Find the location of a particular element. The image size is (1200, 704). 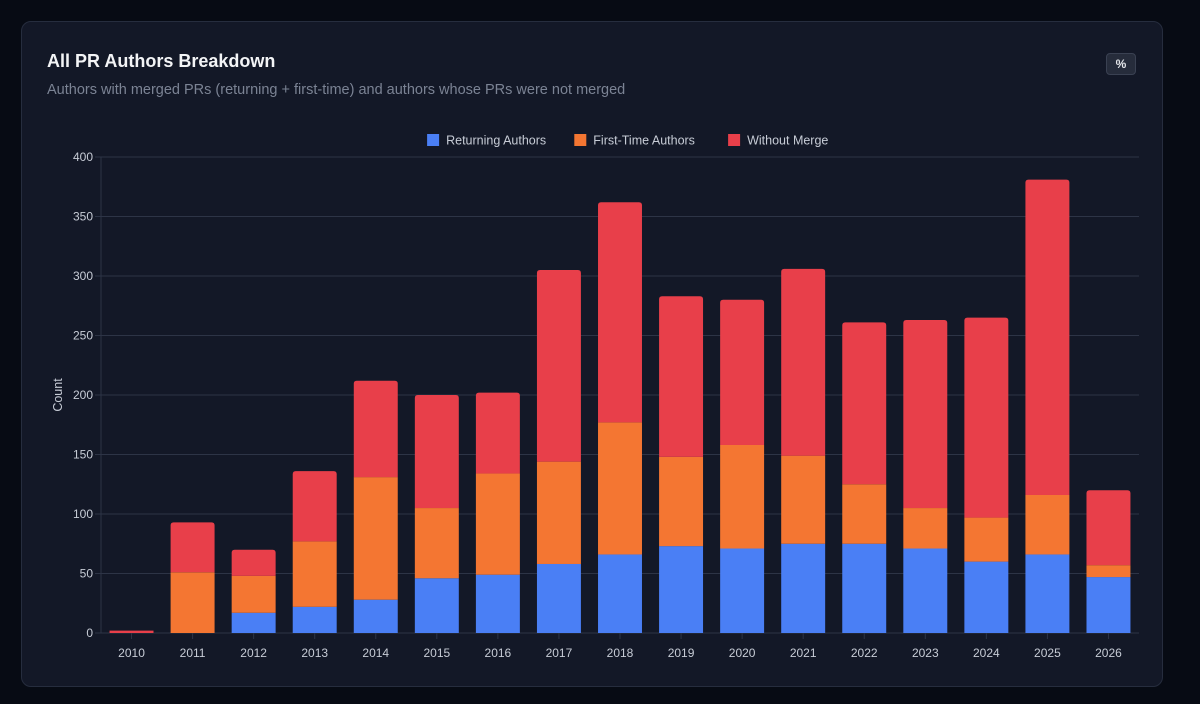

legend-label-returning-authors: Returning Authors is located at coordinates (496, 141).